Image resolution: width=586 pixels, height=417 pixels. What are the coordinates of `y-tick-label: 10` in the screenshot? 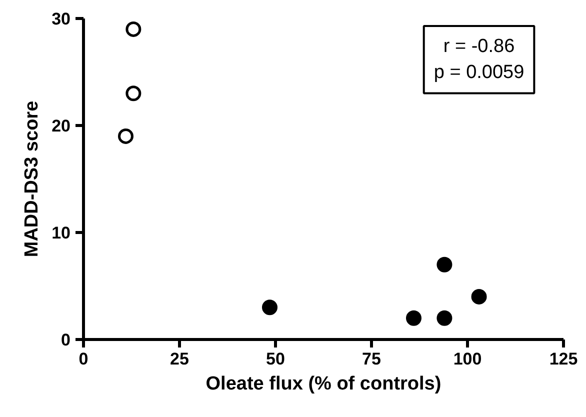 It's located at (61, 233).